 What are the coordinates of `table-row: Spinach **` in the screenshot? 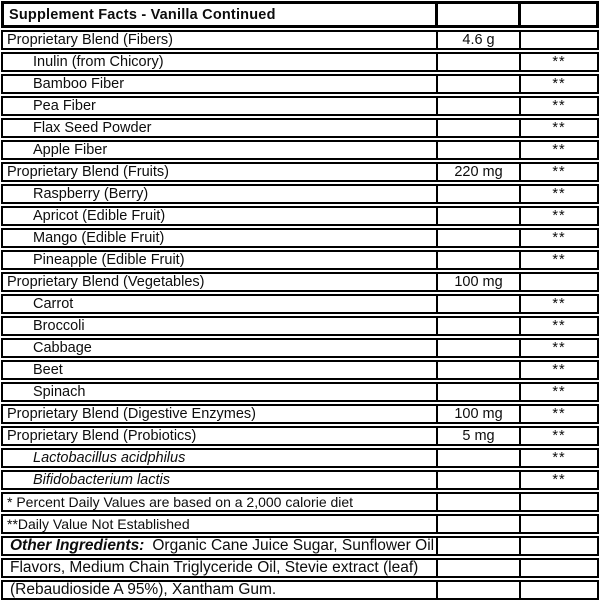 It's located at (300, 392).